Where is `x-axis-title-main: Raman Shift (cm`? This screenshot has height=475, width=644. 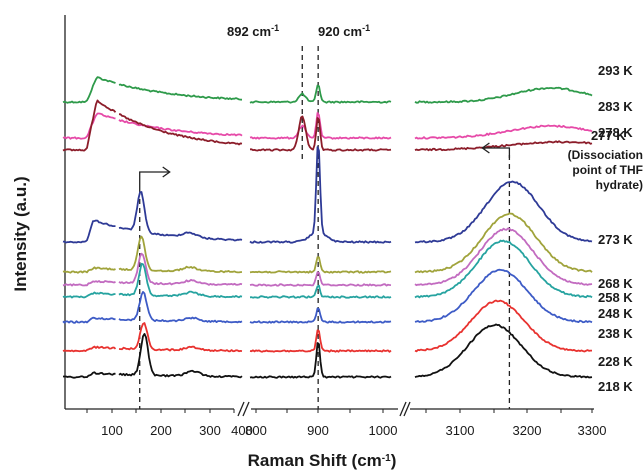
x-axis-title-main: Raman Shift (cm is located at coordinates (315, 460).